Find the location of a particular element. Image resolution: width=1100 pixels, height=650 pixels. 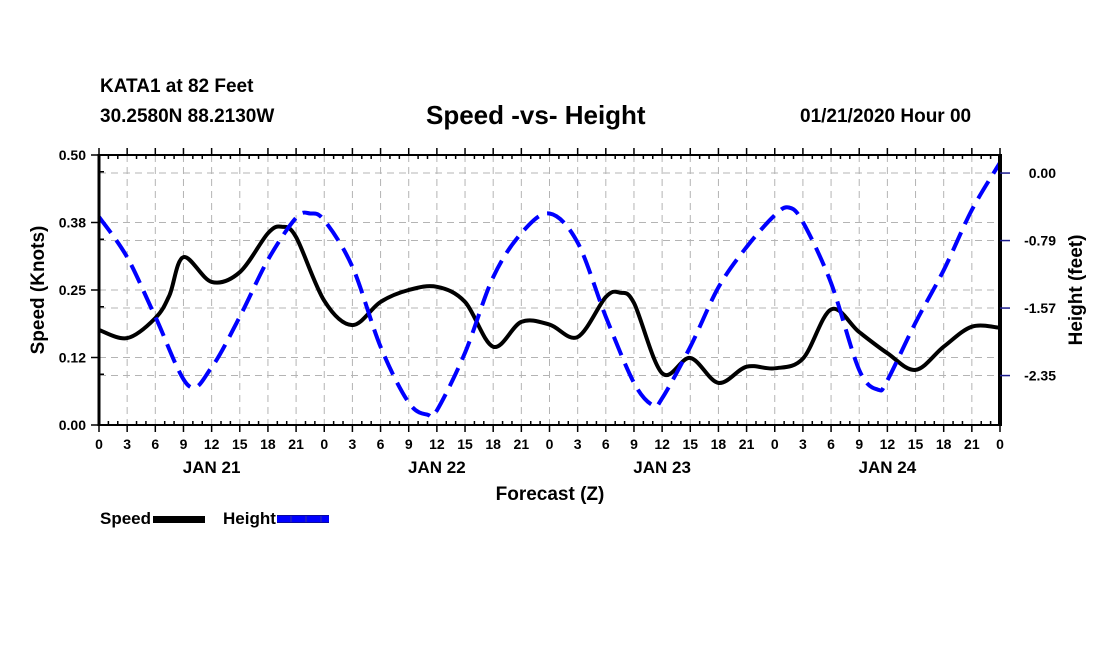

legend-swatch-speed is located at coordinates (179, 519).